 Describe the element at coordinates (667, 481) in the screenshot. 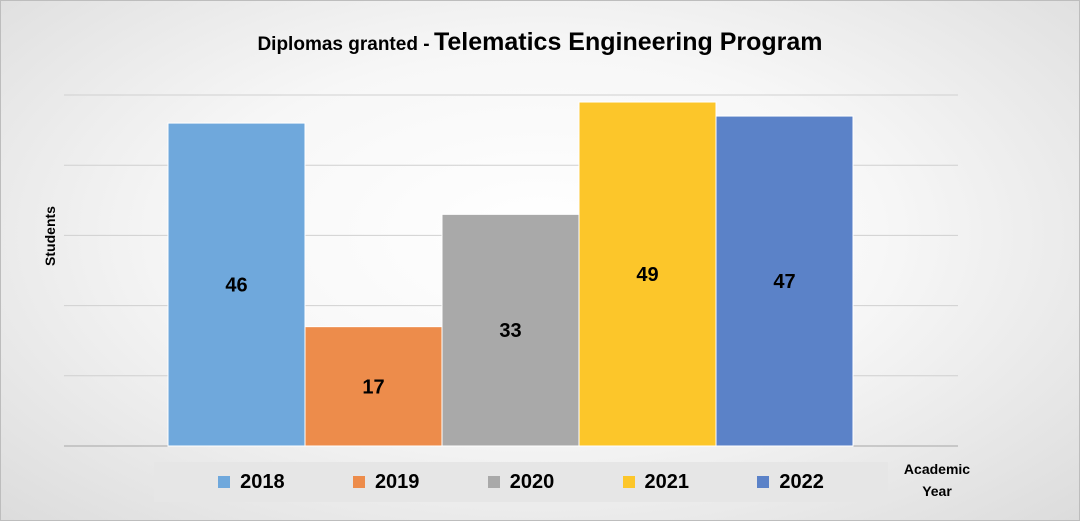

I see `legend-label: 2021` at that location.